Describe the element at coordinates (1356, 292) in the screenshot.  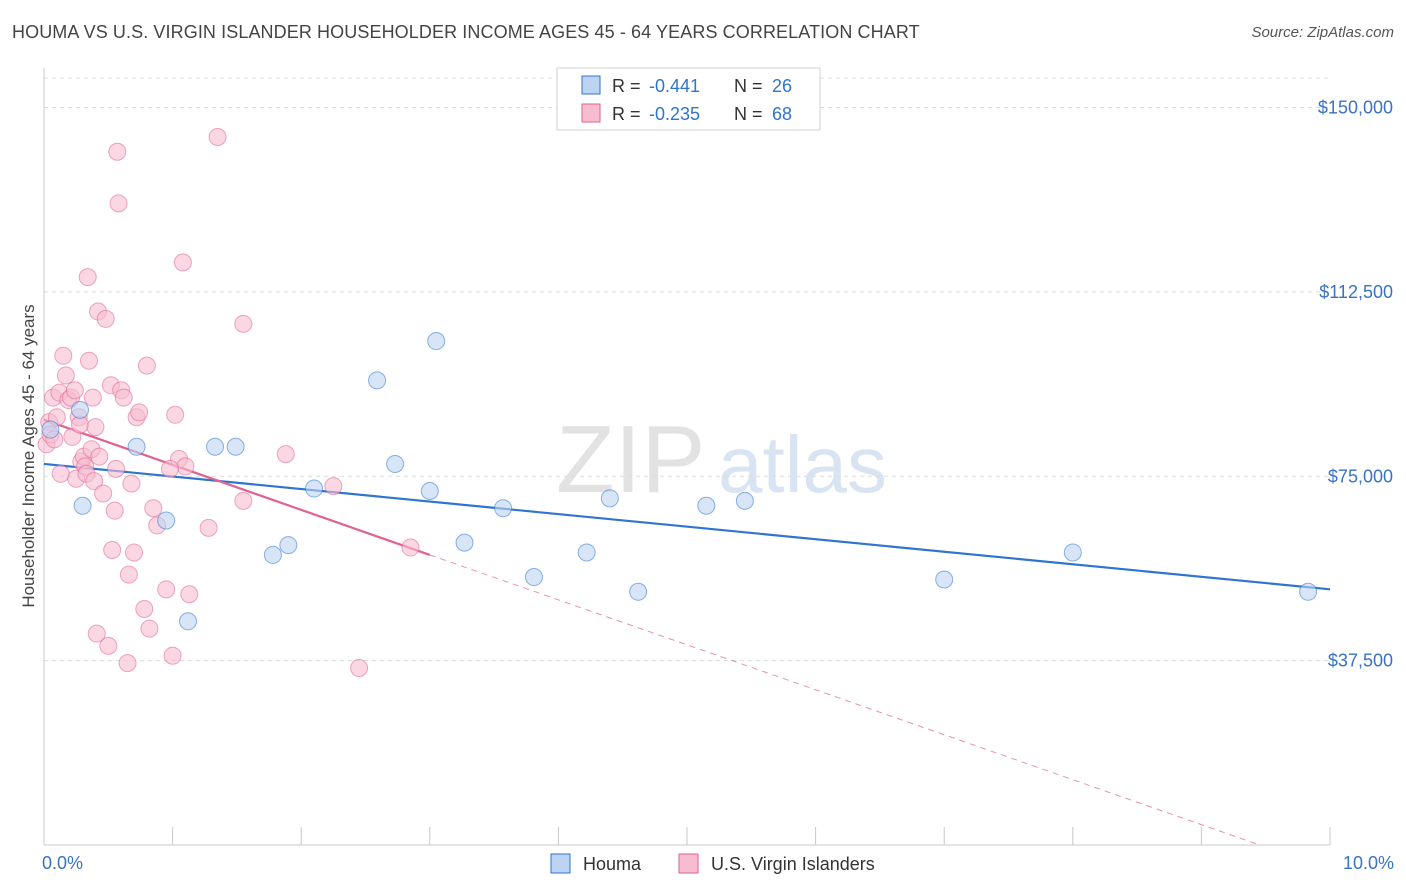
I see `y-tick-label: $112,500` at that location.